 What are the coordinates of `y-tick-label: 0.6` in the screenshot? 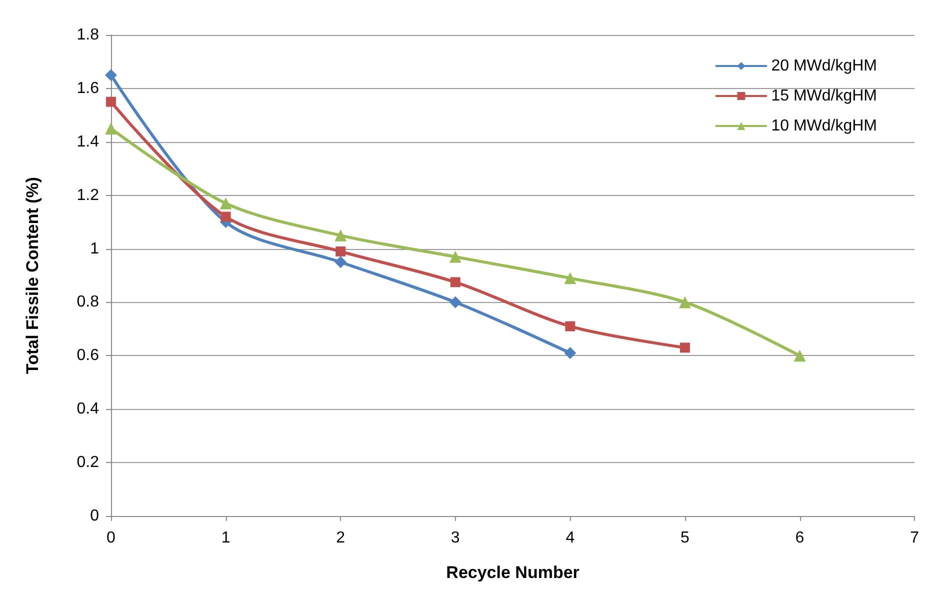 It's located at (88, 355).